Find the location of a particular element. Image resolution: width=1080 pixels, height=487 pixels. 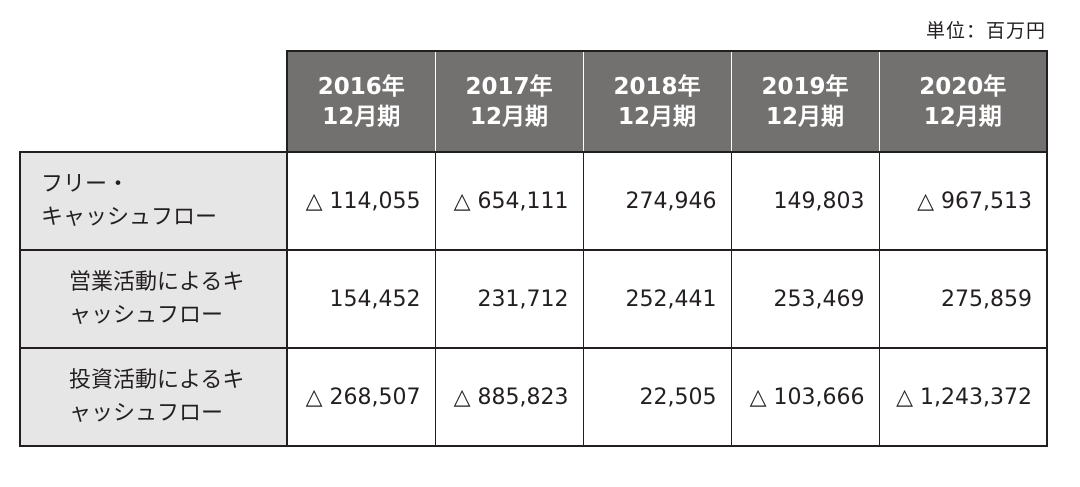

header-corner-cell is located at coordinates (153, 101).